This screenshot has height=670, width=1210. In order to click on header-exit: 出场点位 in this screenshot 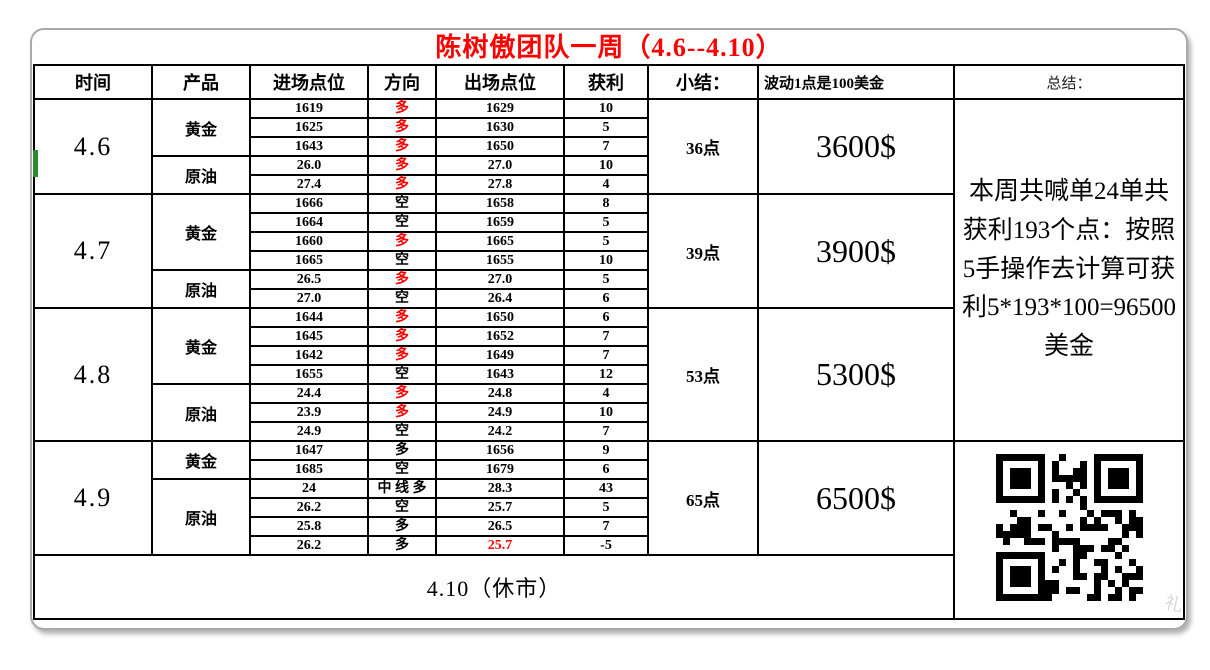, I will do `click(500, 82)`.